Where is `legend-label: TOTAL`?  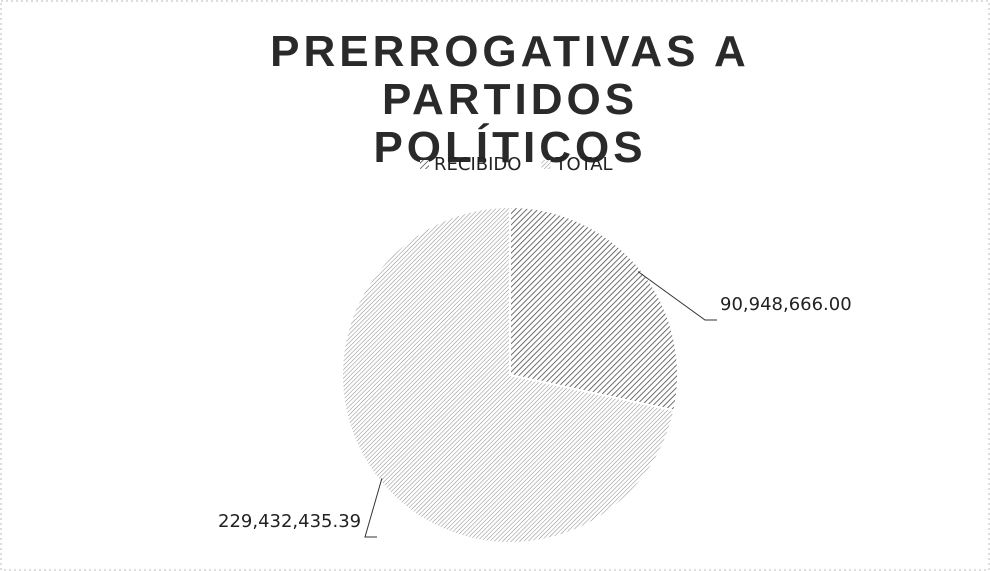
legend-label: TOTAL is located at coordinates (583, 164).